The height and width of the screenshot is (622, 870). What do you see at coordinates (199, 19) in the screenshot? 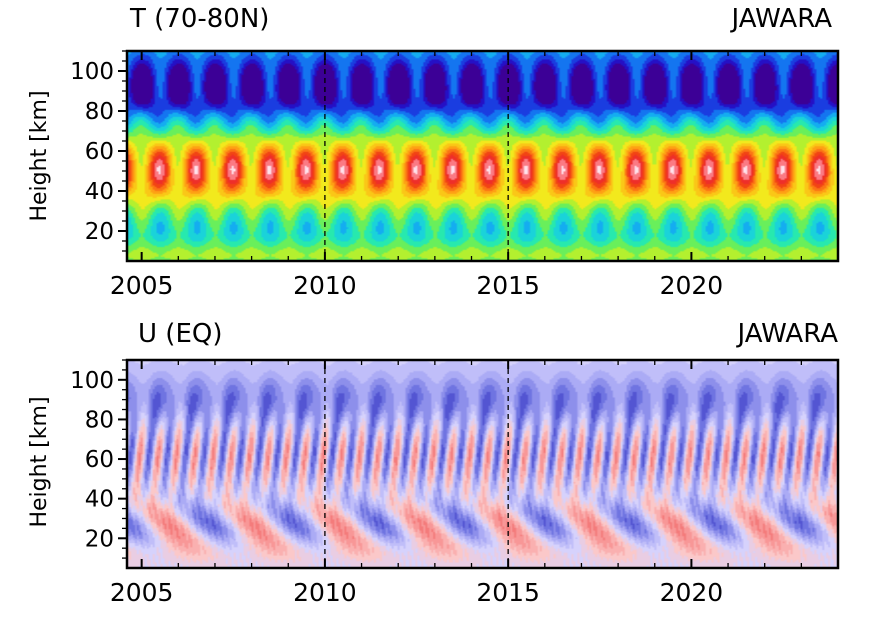
I see `panel-title: T (70-80N)` at bounding box center [199, 19].